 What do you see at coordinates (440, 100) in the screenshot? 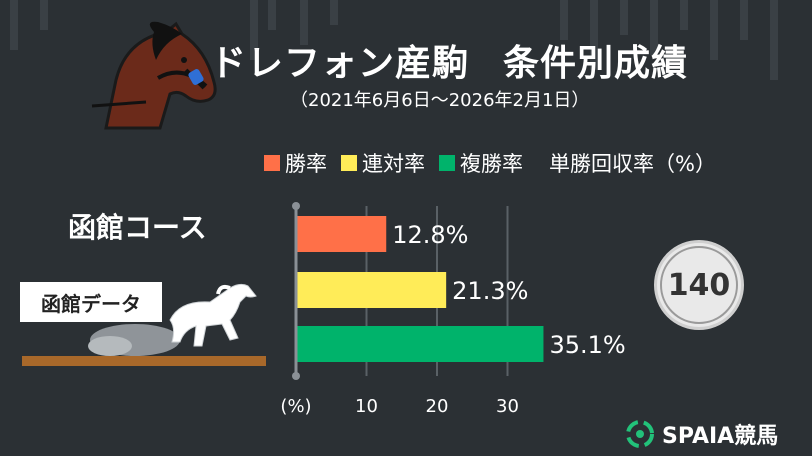
I see `period-label: （2021年6月6日～2026年2月1日）` at bounding box center [440, 100].